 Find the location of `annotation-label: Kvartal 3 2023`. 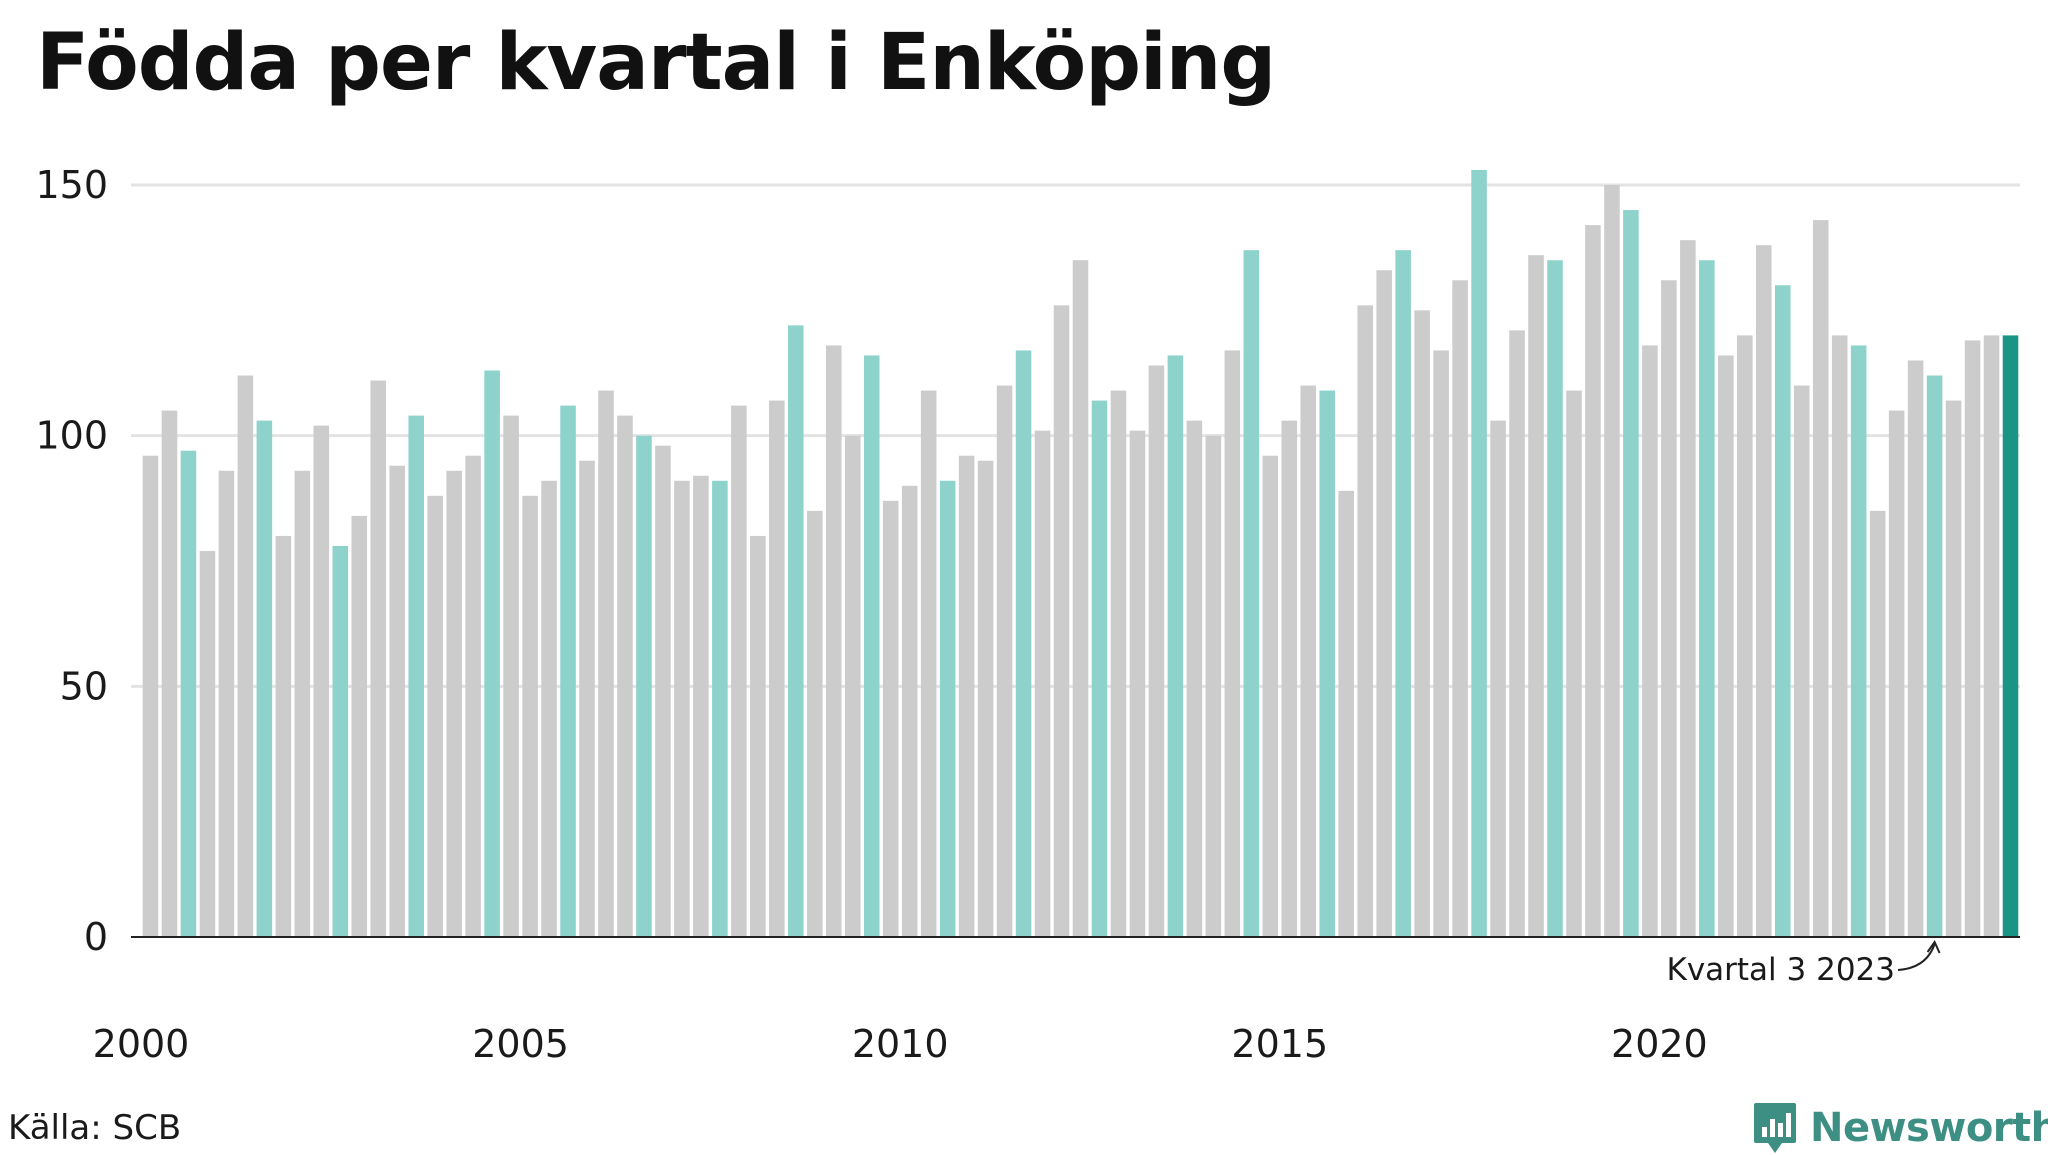

annotation-label: Kvartal 3 2023 is located at coordinates (1780, 970).